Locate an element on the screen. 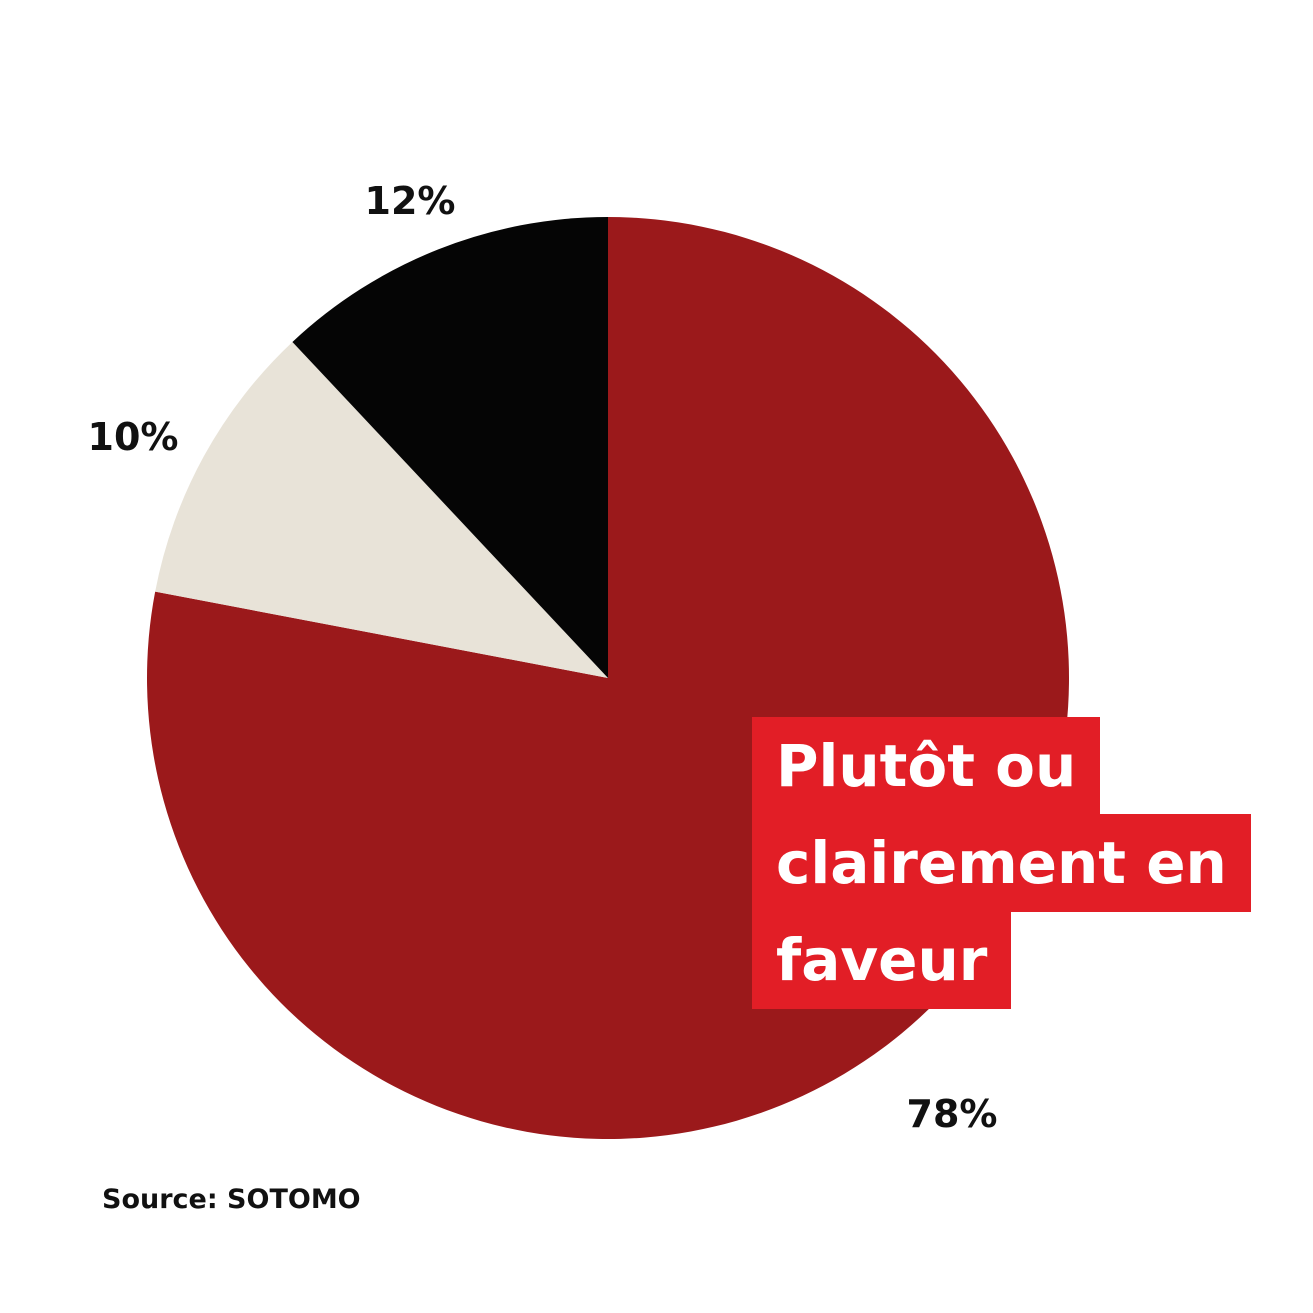  pie-label-12: 12% is located at coordinates (410, 201).